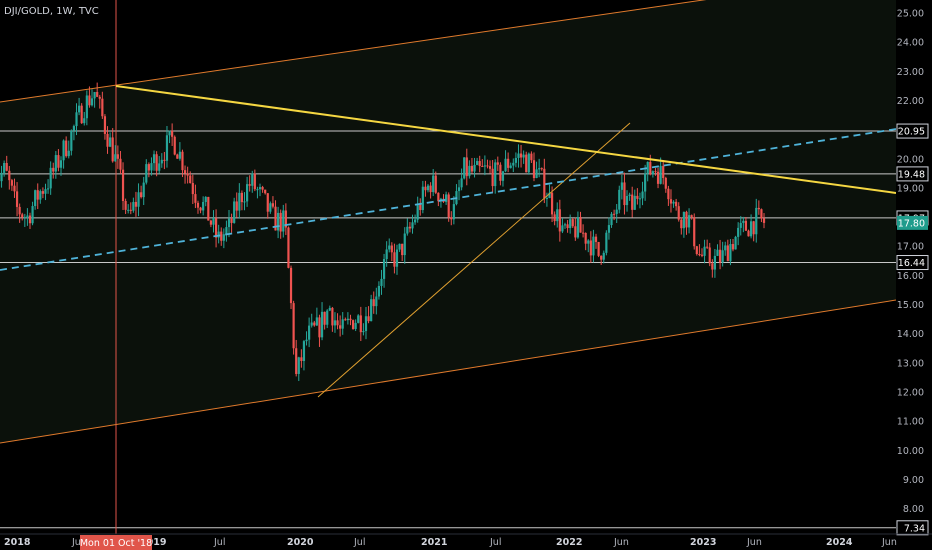  What do you see at coordinates (912, 222) in the screenshot?
I see `last-price-badge: 17.80` at bounding box center [912, 222].